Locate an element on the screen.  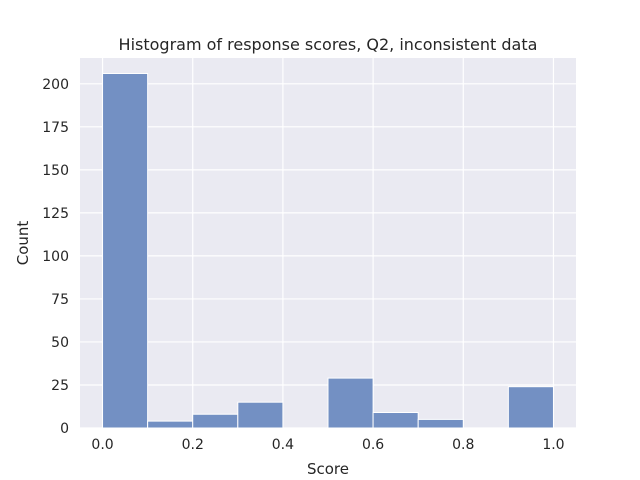
x-tick-labels: 0.0 0.2 0.4 0.6 0.8 1.0 is located at coordinates (327, 445).